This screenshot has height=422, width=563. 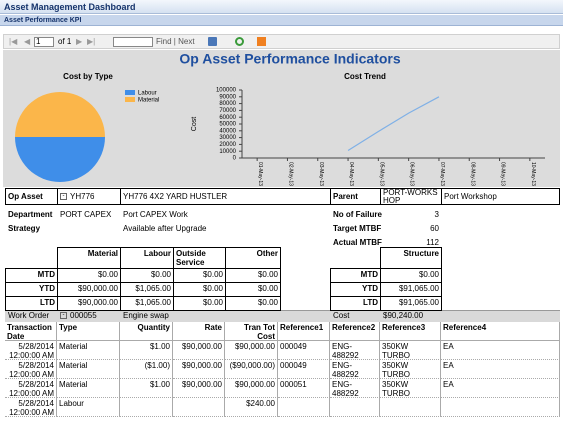 What do you see at coordinates (227, 118) in the screenshot?
I see `y-tick-label: 60000` at bounding box center [227, 118].